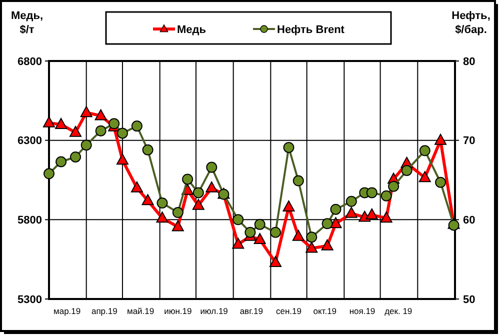 This screenshot has width=500, height=336. I want to click on y2-tick-label: 50, so click(469, 300).